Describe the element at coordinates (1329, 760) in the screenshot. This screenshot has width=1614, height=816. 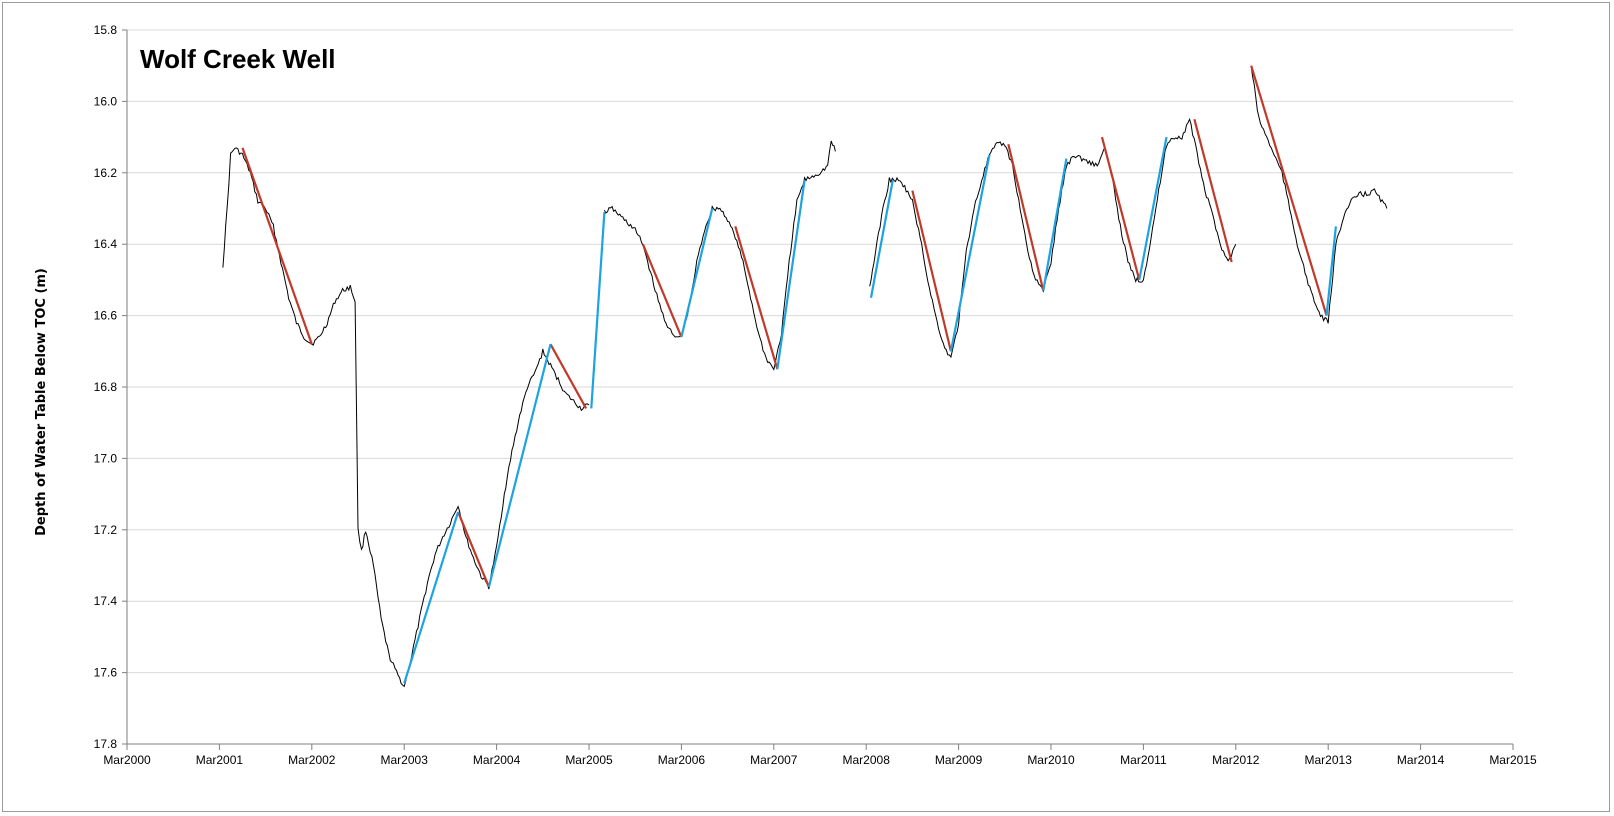
I see `x-tick-label: Mar2013` at that location.